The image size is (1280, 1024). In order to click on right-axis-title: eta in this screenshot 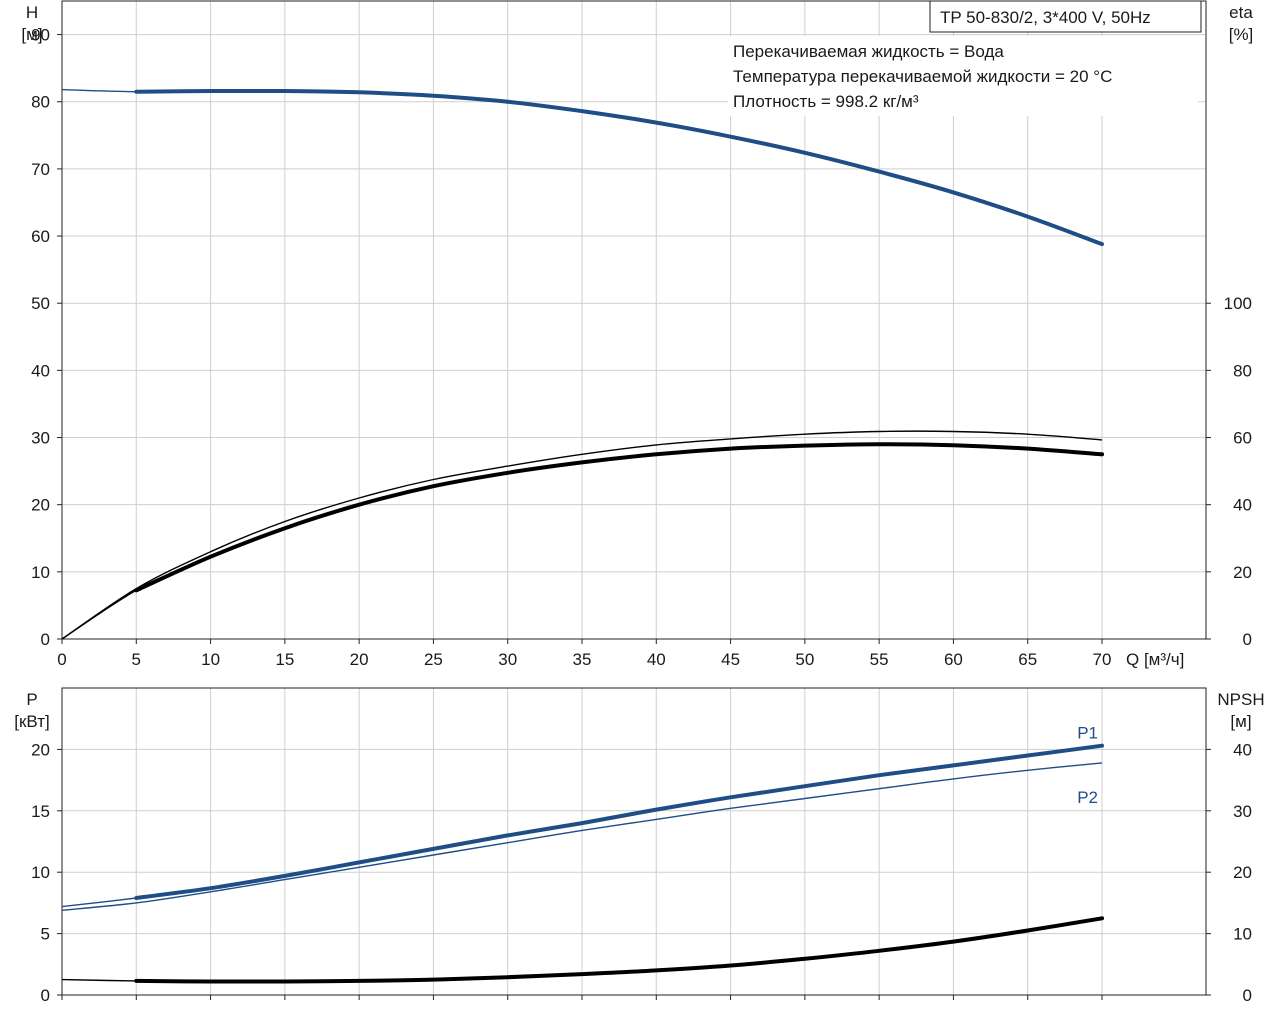, I will do `click(1241, 12)`.